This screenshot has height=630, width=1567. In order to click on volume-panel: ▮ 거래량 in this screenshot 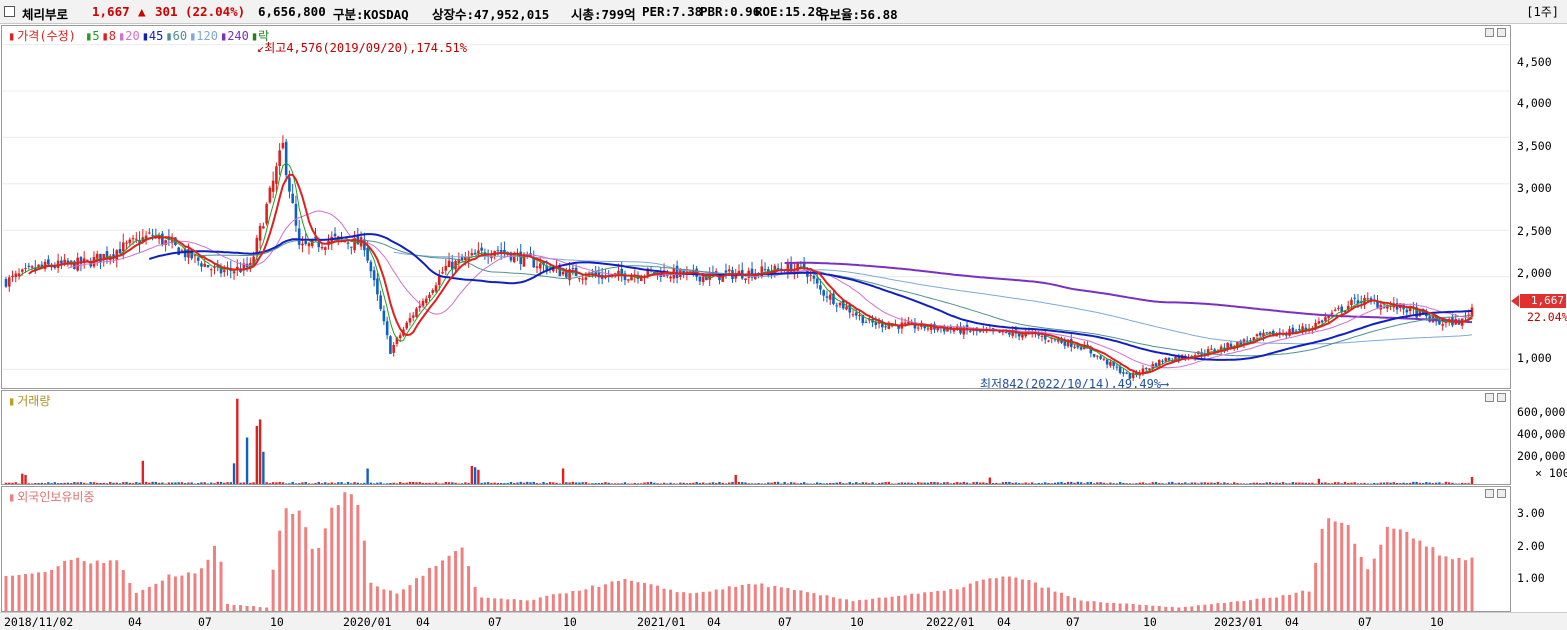, I will do `click(756, 437)`.